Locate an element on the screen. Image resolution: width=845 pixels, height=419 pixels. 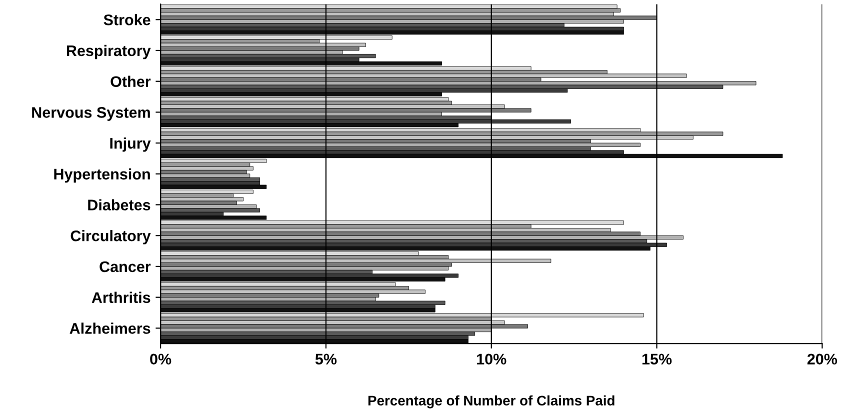
y-tick-label: Hypertension is located at coordinates (102, 175).